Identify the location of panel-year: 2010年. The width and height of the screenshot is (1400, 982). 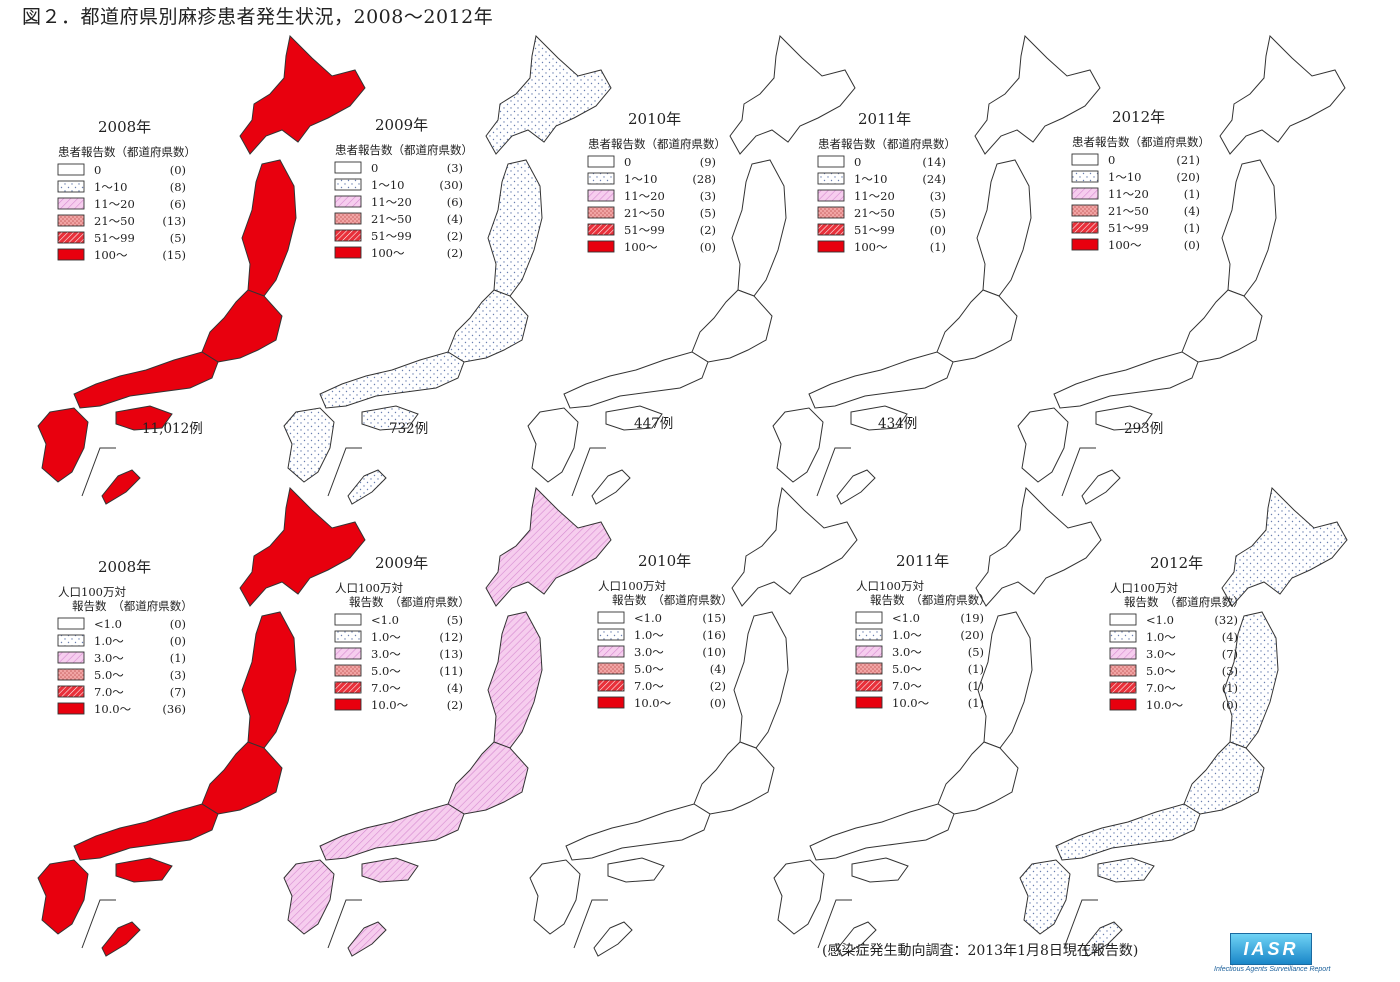
(654, 119).